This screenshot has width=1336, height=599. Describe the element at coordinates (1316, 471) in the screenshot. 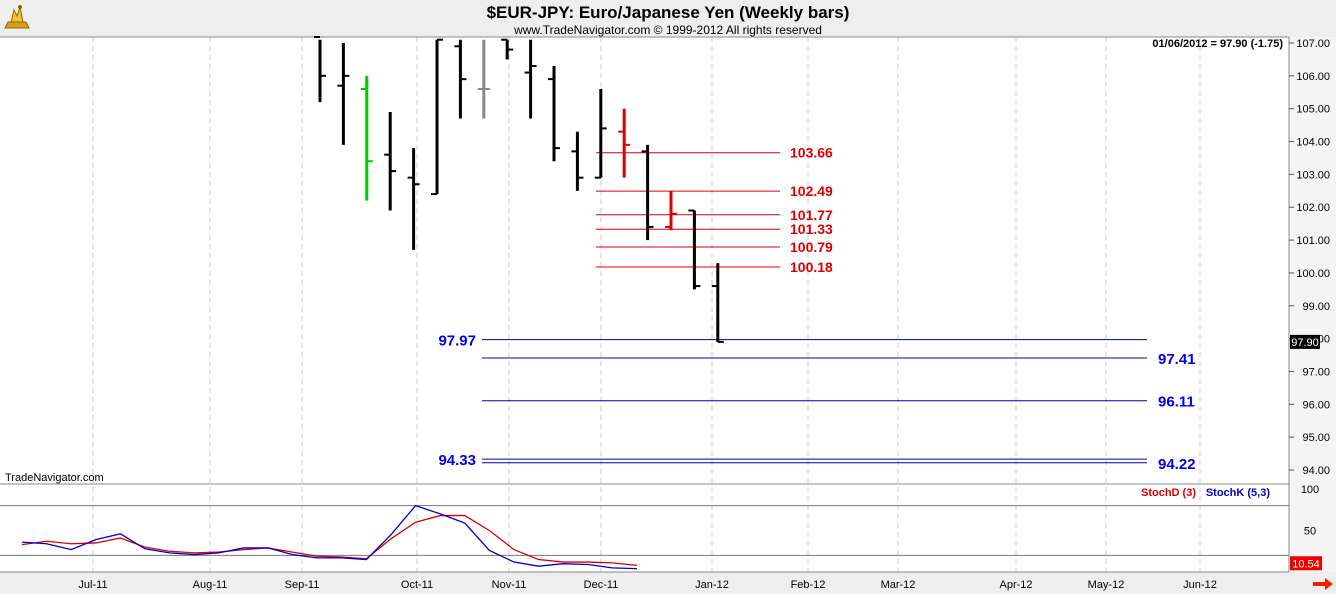

I see `price-tick-label: 94.00` at that location.